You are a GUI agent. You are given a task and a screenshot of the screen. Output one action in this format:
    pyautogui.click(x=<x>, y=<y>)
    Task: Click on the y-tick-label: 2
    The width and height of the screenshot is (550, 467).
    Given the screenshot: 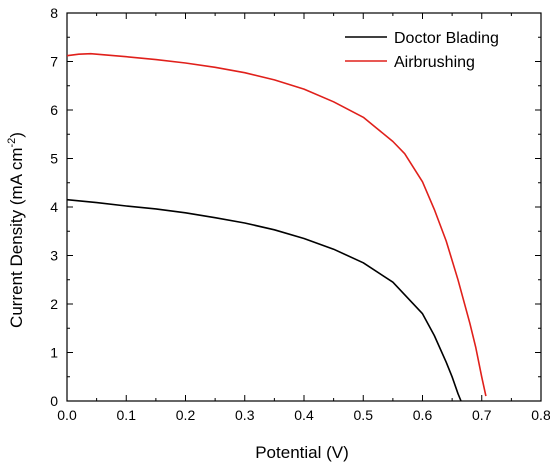 What is the action you would take?
    pyautogui.click(x=54, y=304)
    